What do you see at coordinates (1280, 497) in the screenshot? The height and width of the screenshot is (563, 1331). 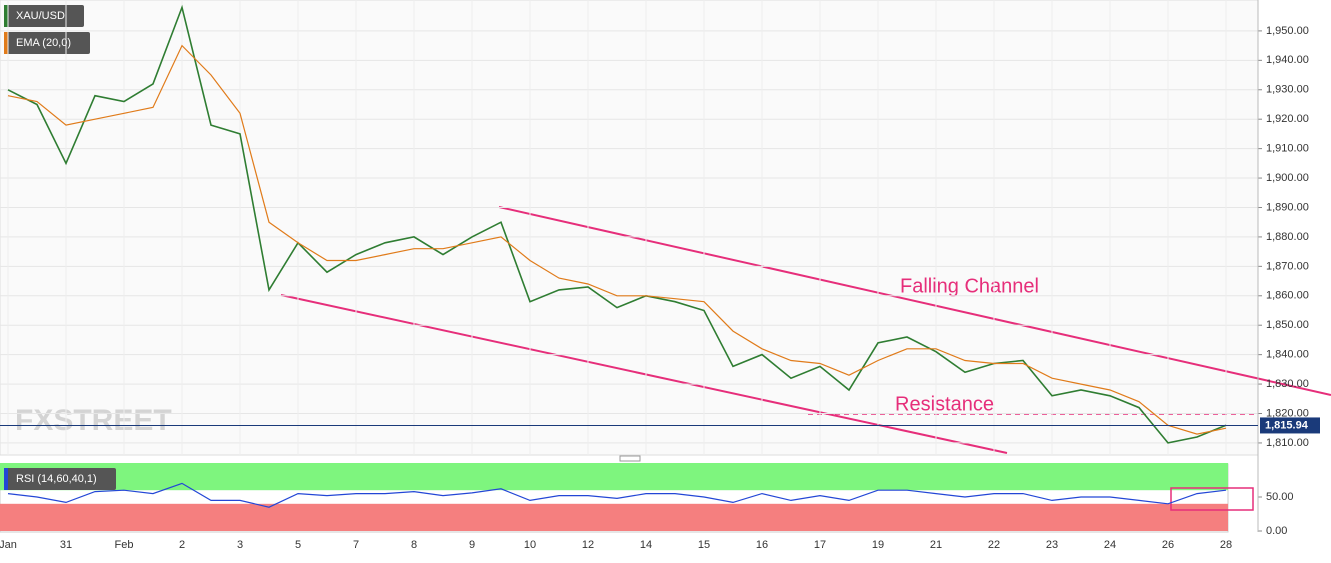 I see `y-tick-label: 50.00` at bounding box center [1280, 497].